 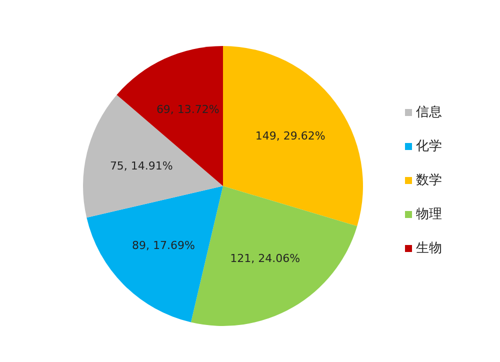 What do you see at coordinates (290, 135) in the screenshot?
I see `data-label: 149, 29.62%` at bounding box center [290, 135].